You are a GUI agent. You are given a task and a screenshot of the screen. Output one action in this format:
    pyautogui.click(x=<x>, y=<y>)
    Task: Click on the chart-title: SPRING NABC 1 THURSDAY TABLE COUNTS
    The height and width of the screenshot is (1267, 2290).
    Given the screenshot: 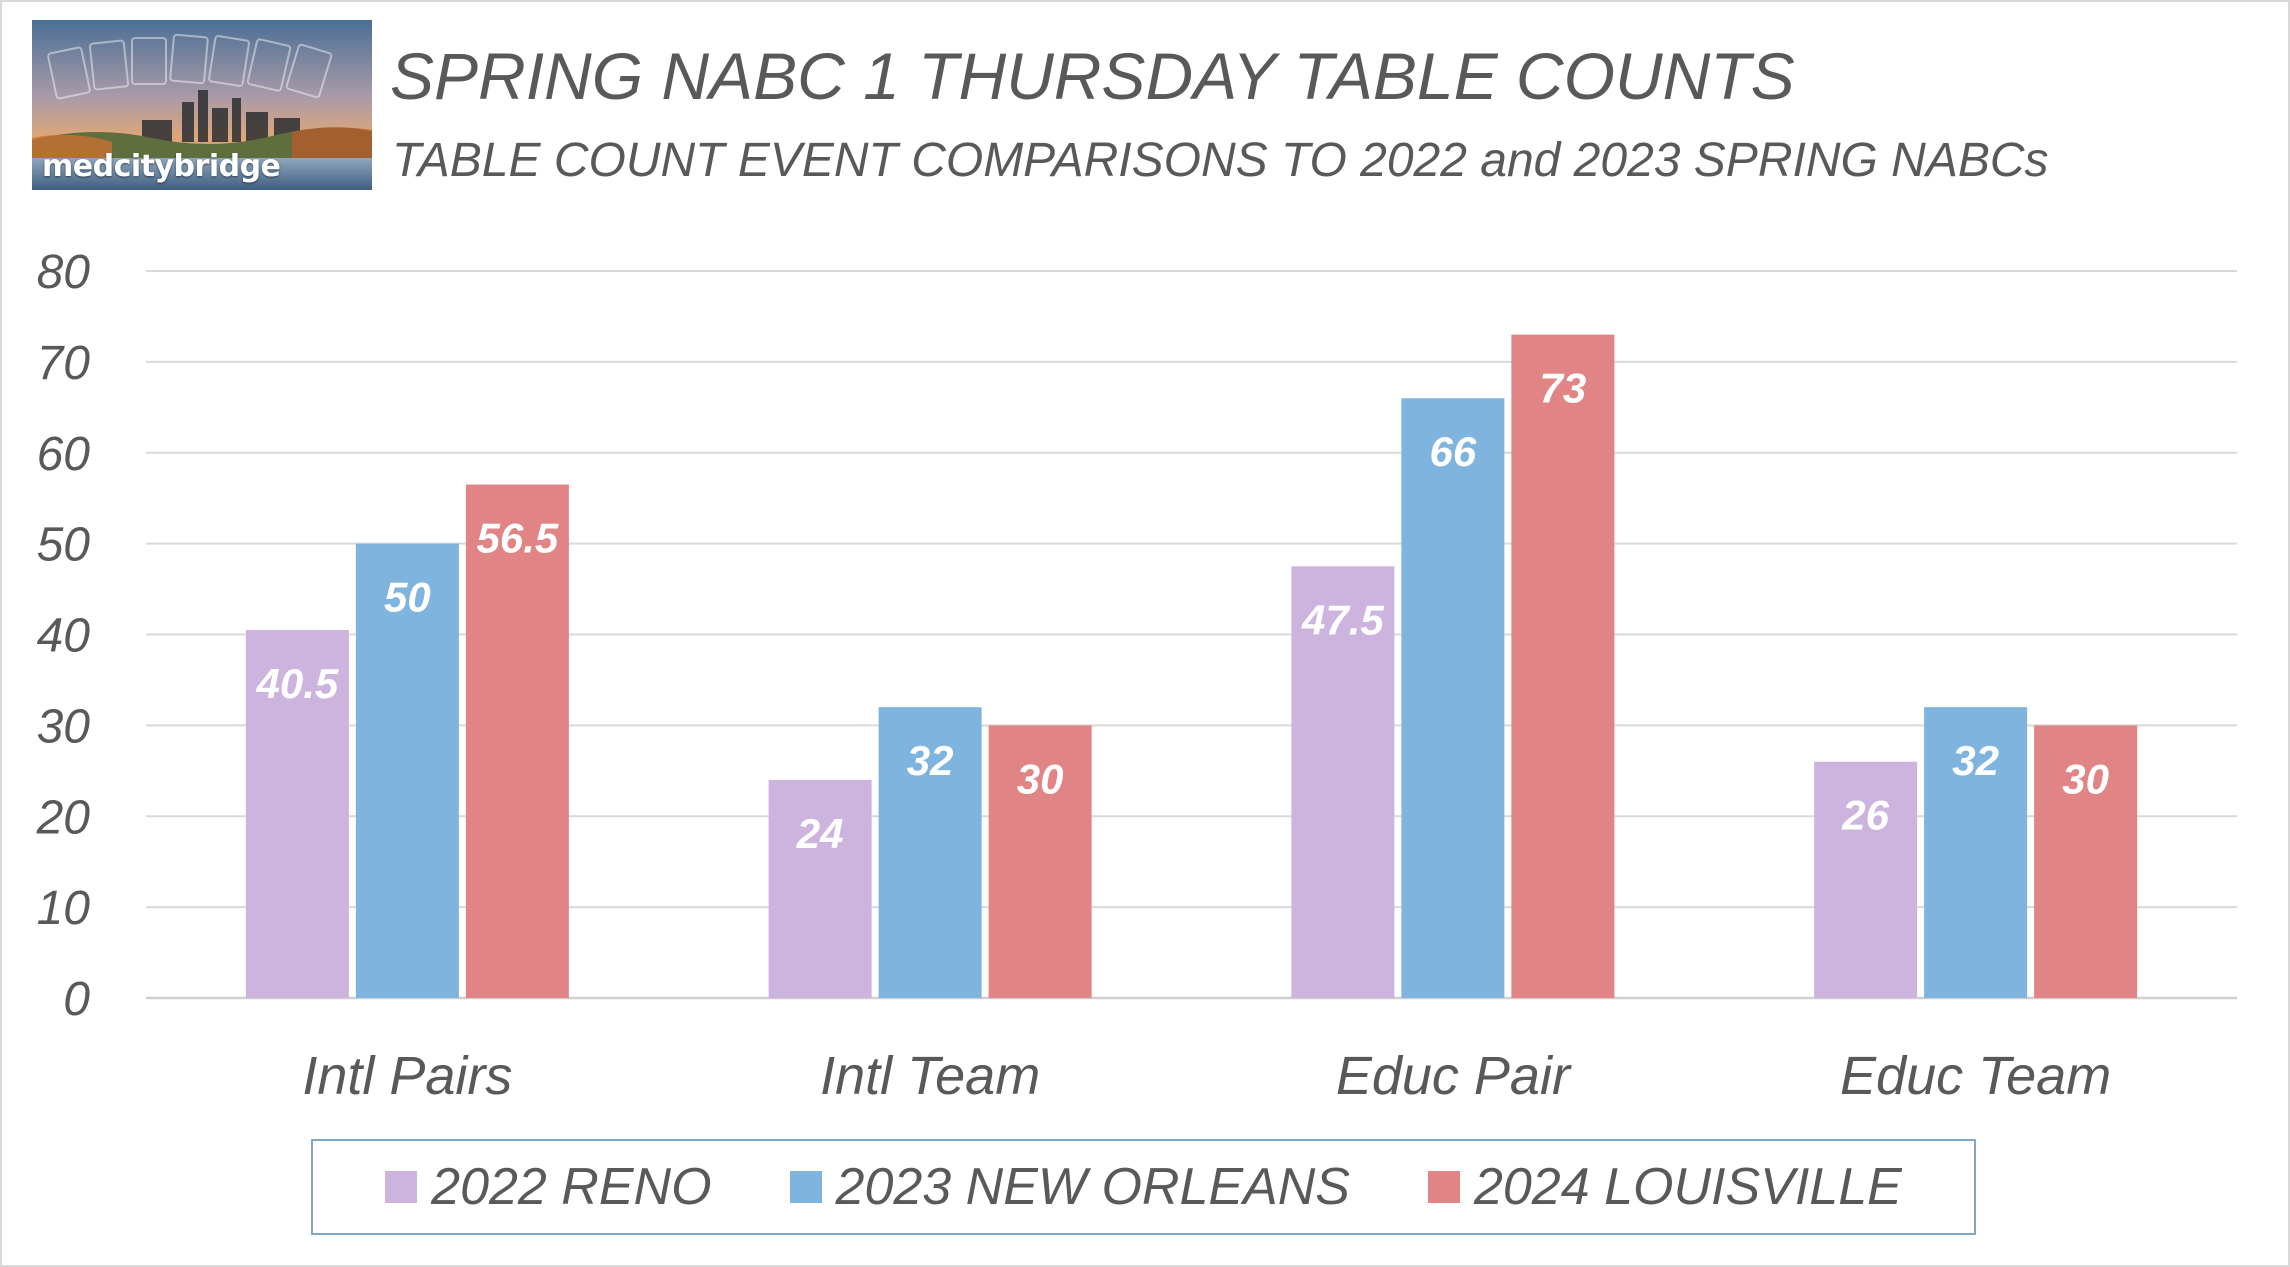 What is the action you would take?
    pyautogui.click(x=1092, y=76)
    